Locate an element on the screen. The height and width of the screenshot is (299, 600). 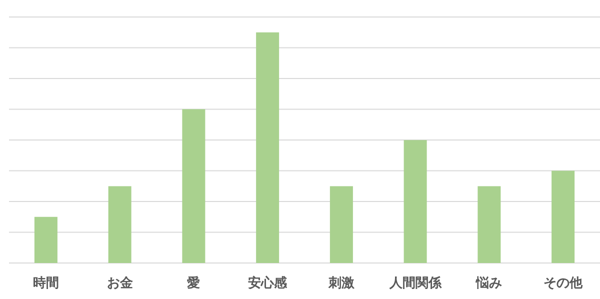
x-tick-label: 人間関係 is located at coordinates (415, 283).